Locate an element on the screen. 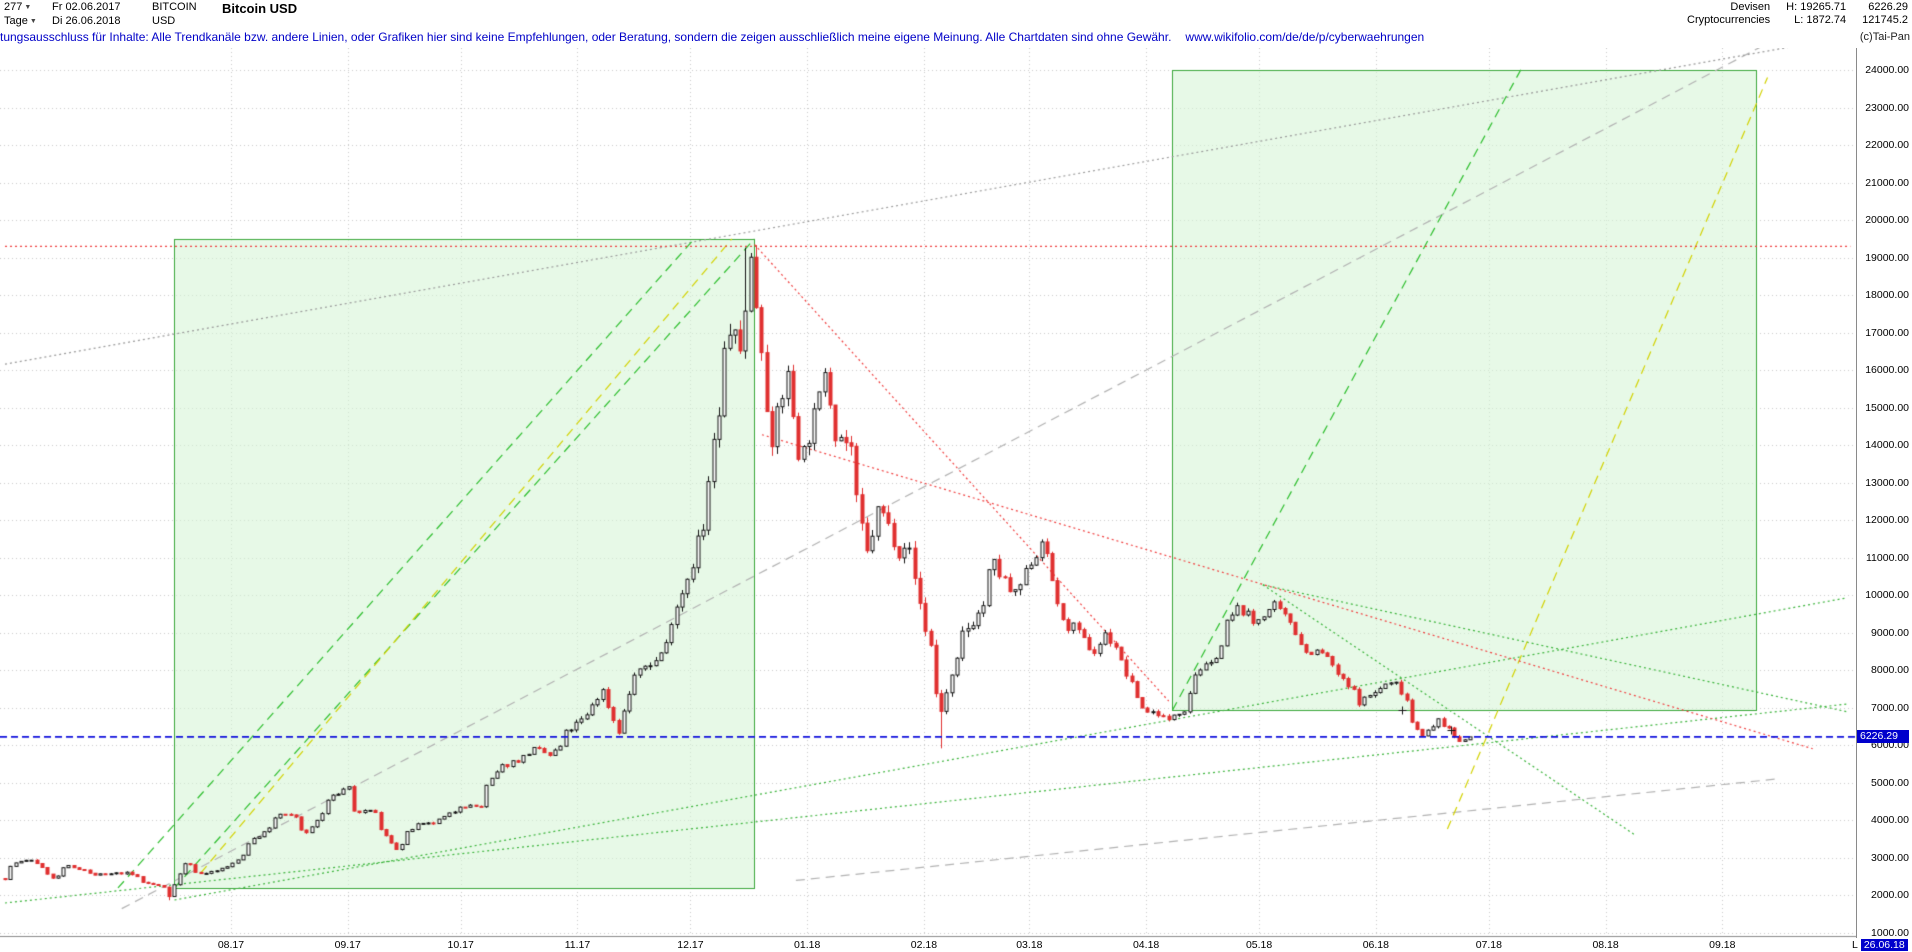 The height and width of the screenshot is (952, 1912). y-axis-label: 1000.00 is located at coordinates (1890, 933).